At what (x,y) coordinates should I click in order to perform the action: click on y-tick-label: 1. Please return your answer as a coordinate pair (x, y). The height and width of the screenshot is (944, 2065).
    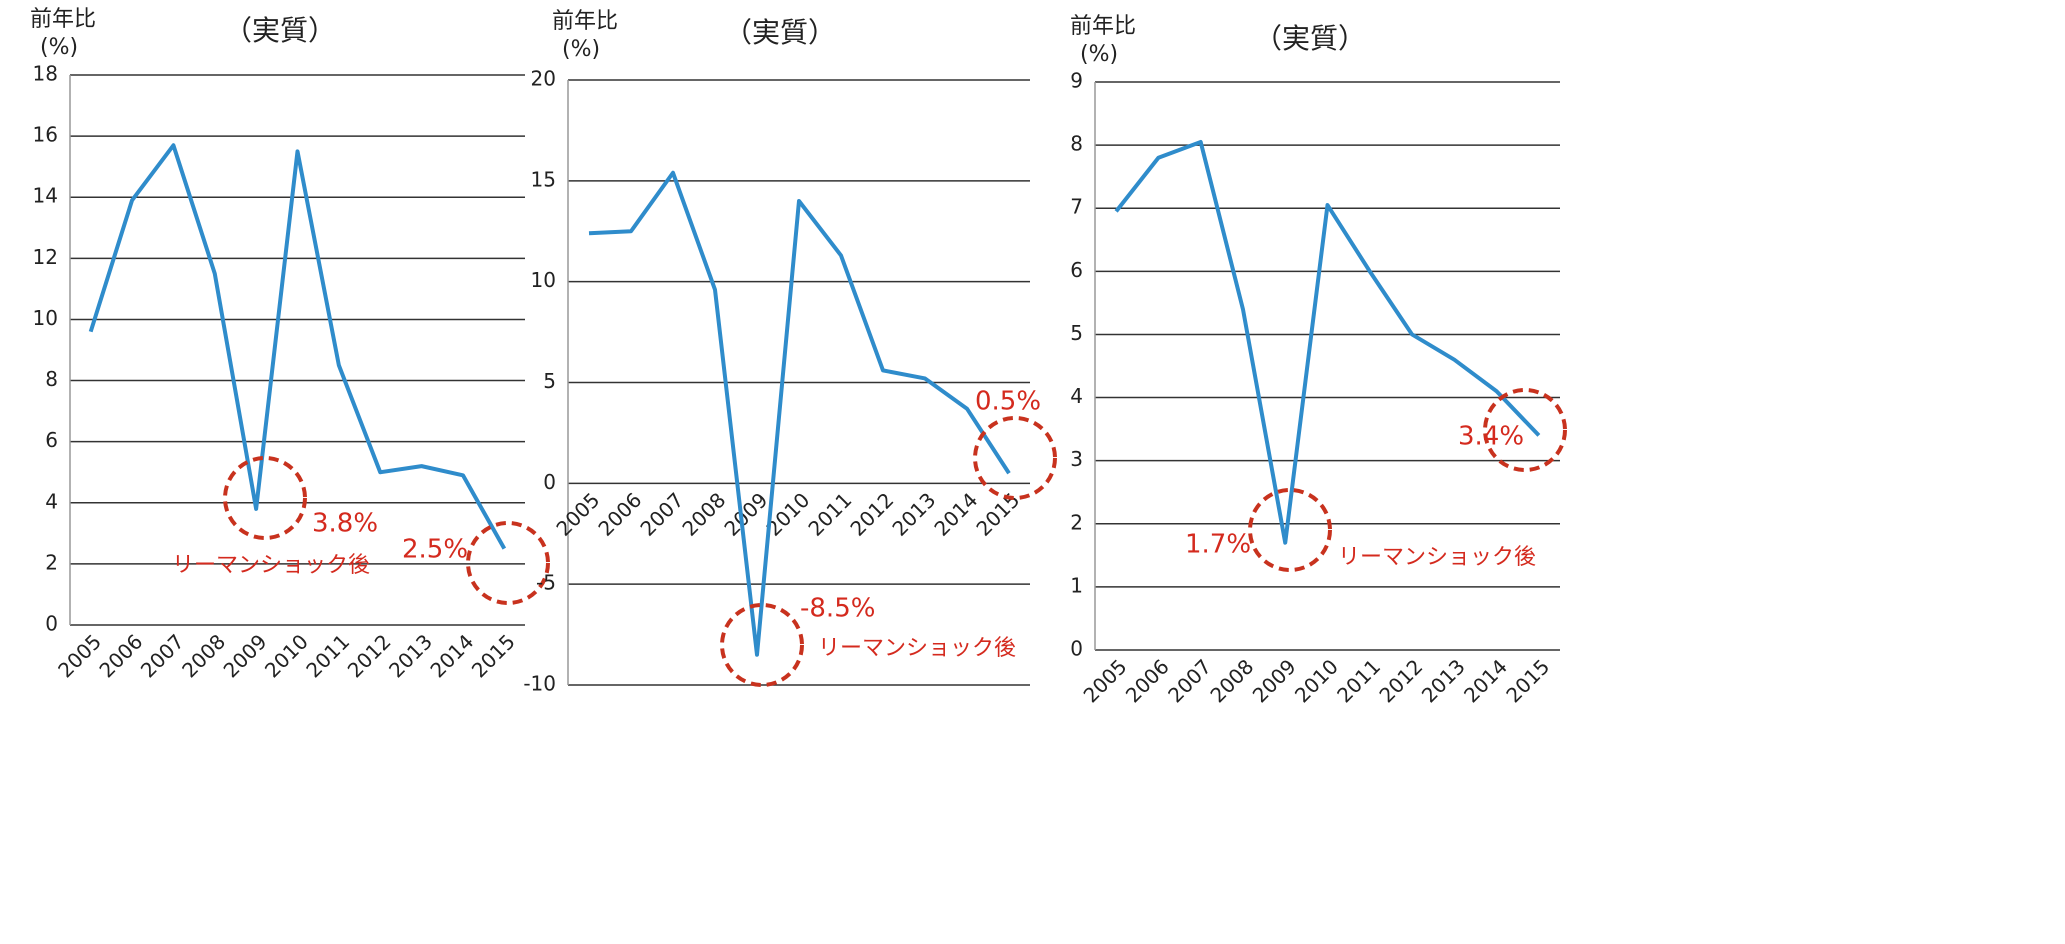
    Looking at the image, I should click on (1076, 585).